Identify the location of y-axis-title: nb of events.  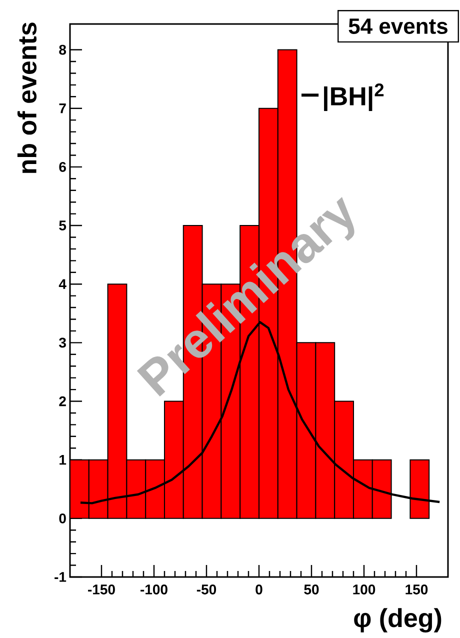
(27, 97).